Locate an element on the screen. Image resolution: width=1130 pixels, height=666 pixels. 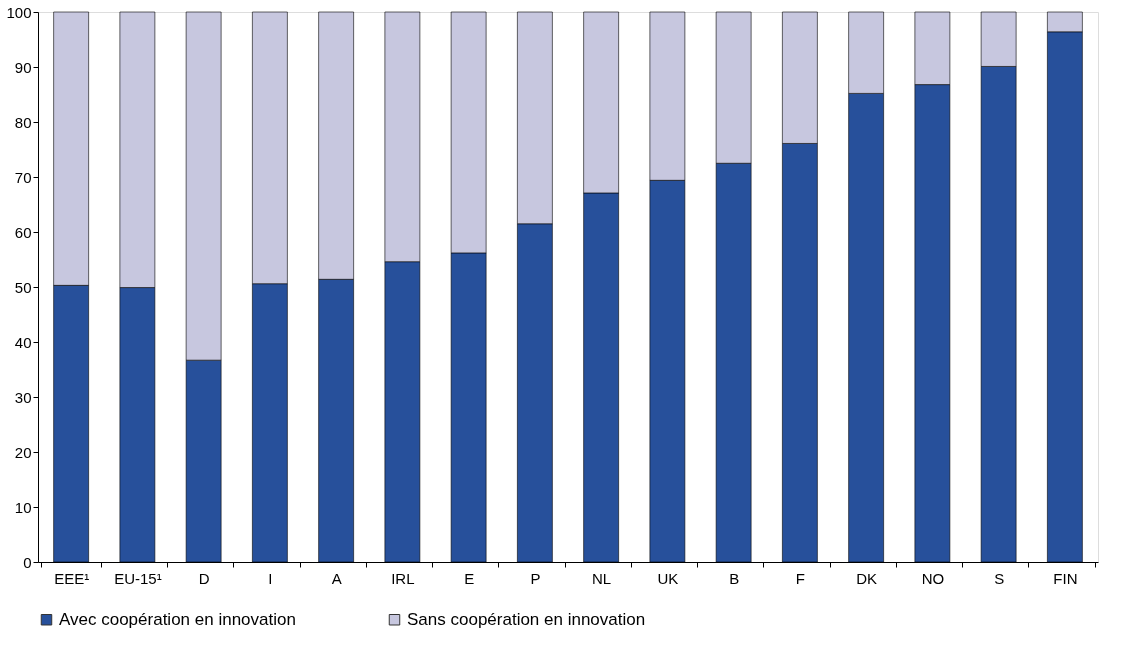
y-tick-label: 0 is located at coordinates (27, 562).